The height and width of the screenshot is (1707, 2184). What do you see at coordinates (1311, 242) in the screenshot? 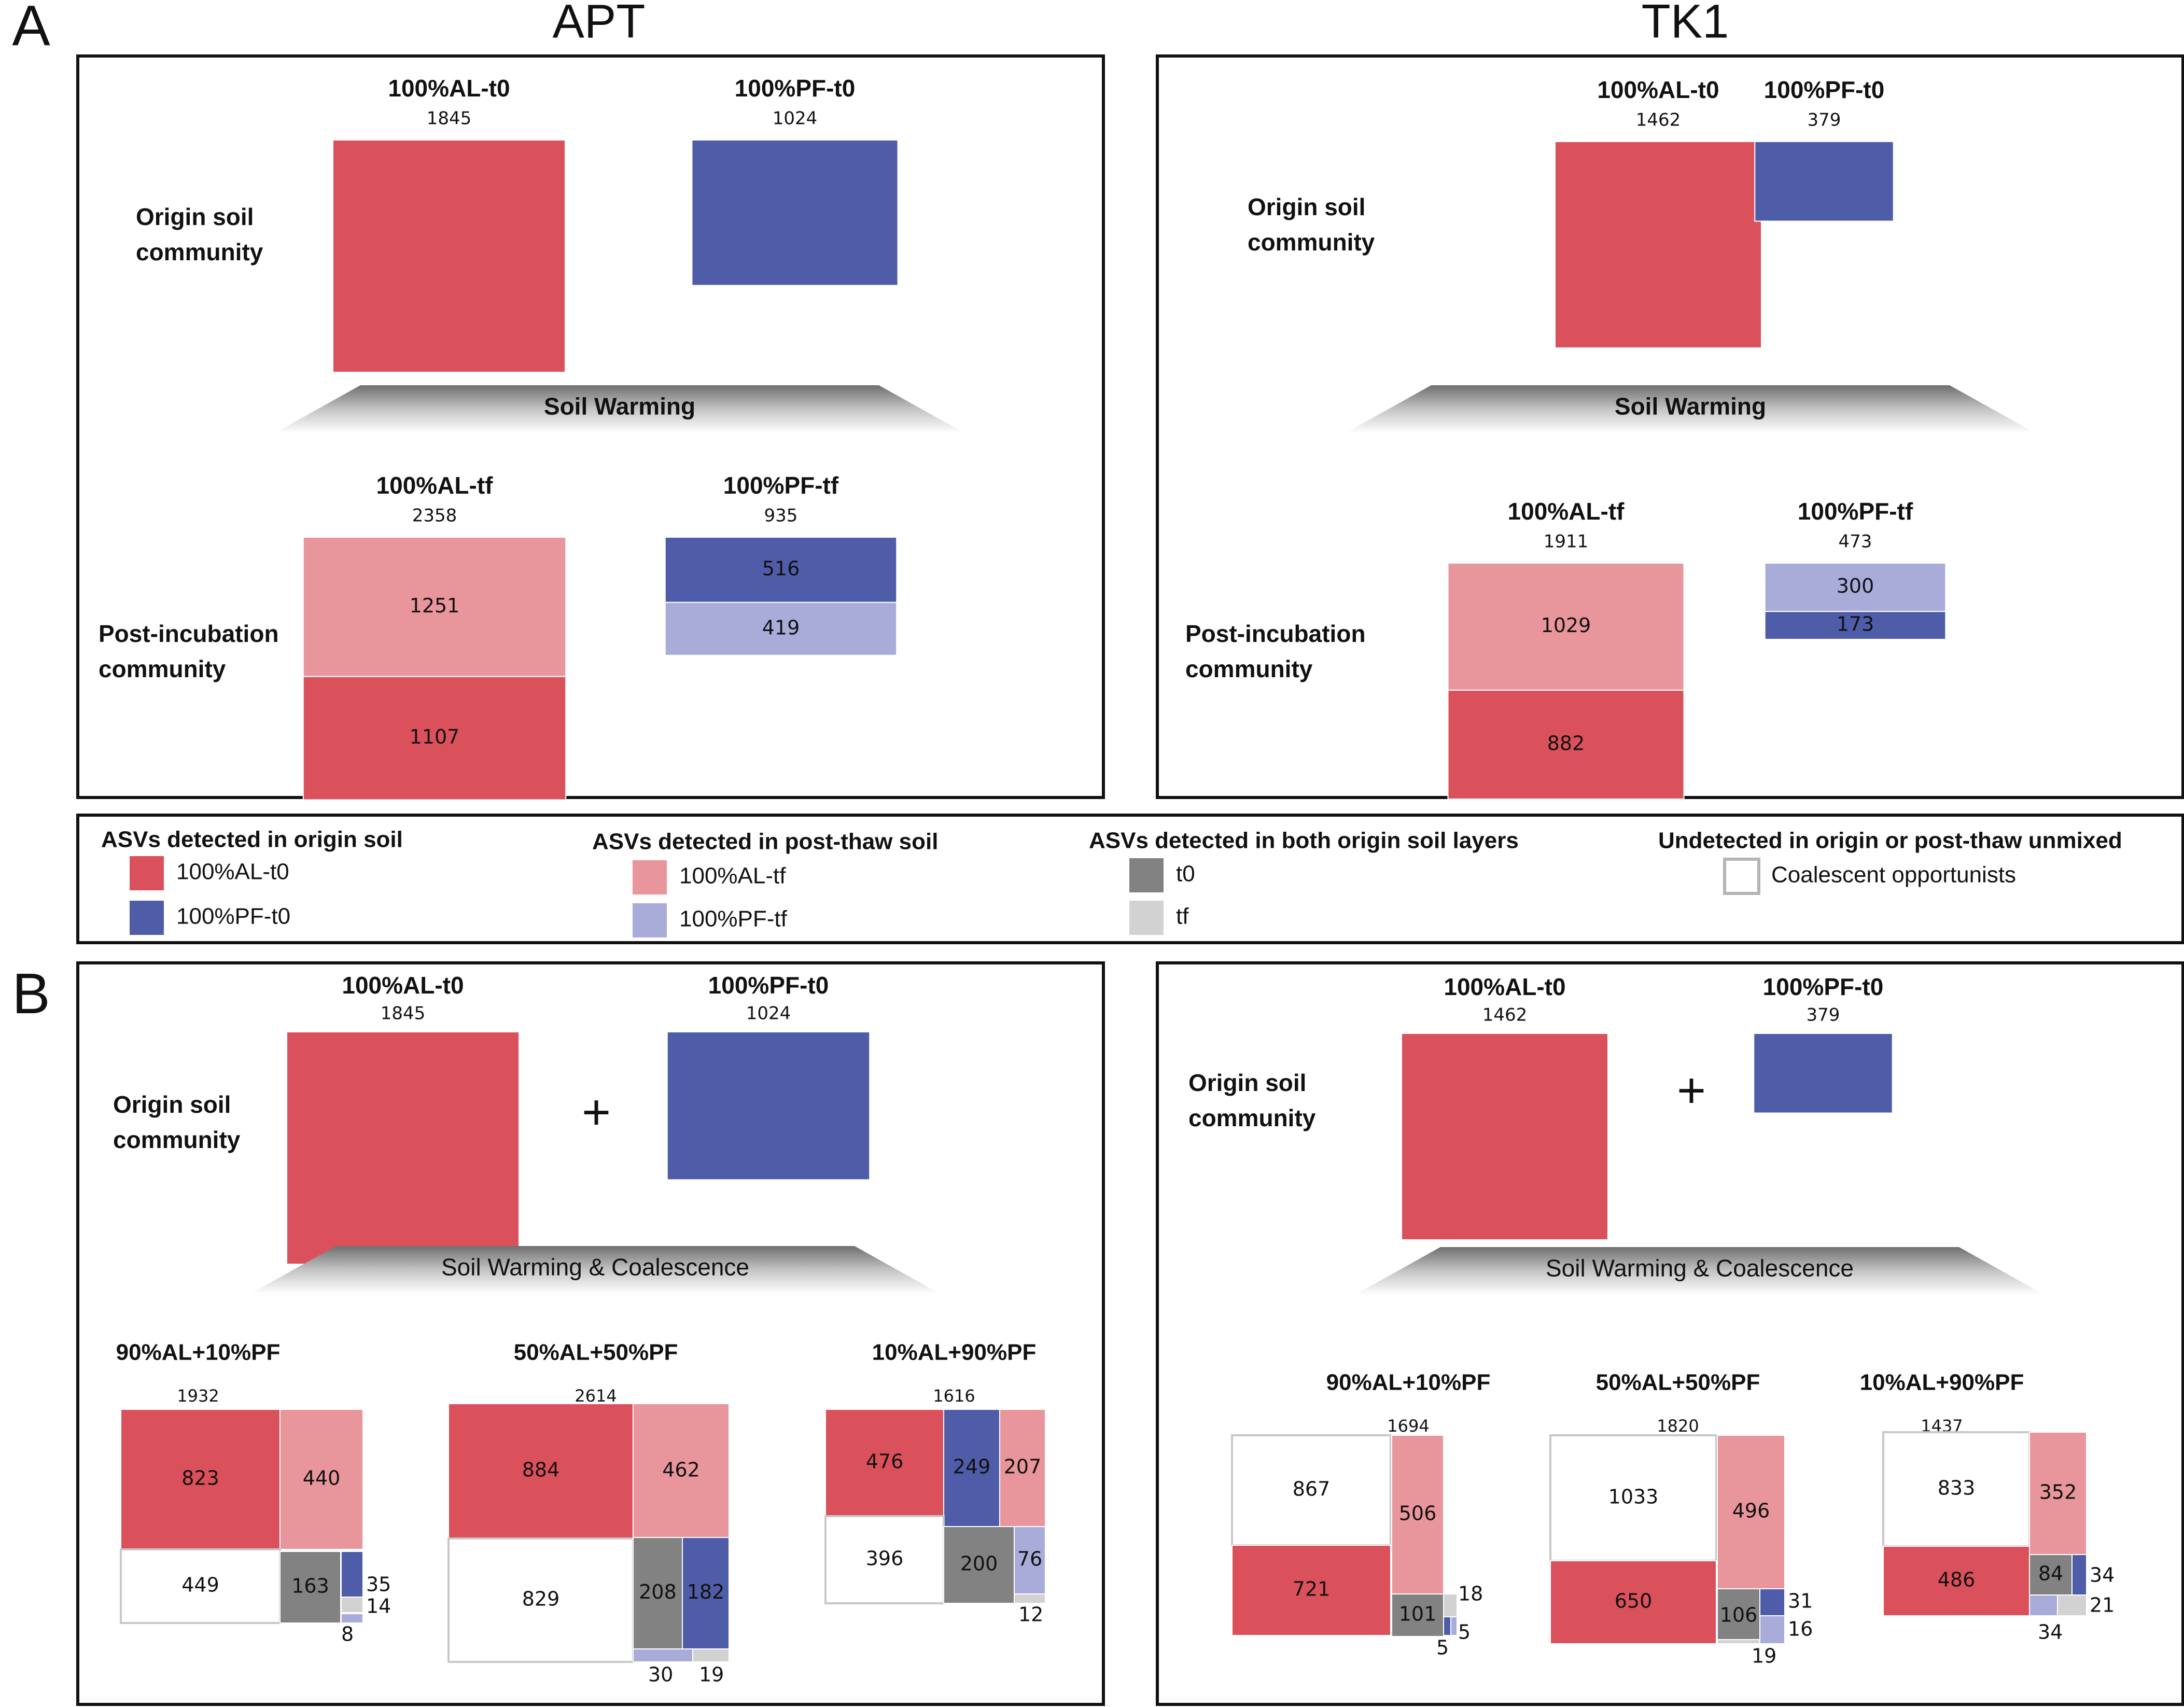
I see `a-tk1-row-label-origin-2: community` at bounding box center [1311, 242].